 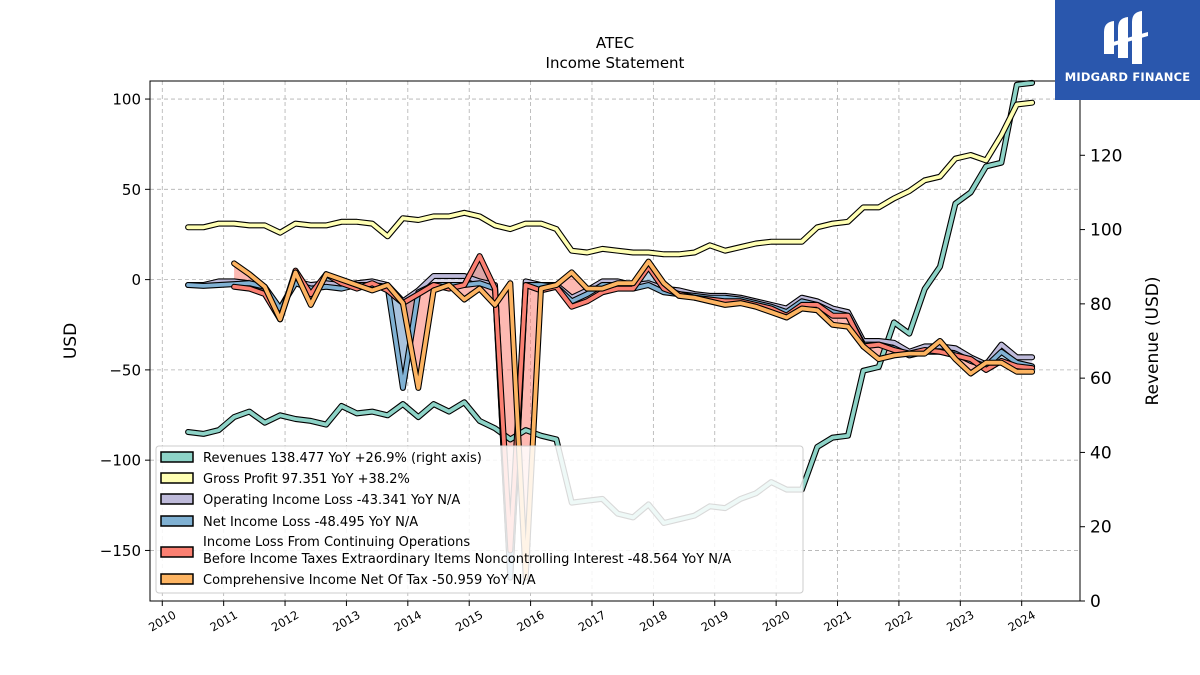 What do you see at coordinates (1022, 621) in the screenshot?
I see `x-tick-label: 2024` at bounding box center [1022, 621].